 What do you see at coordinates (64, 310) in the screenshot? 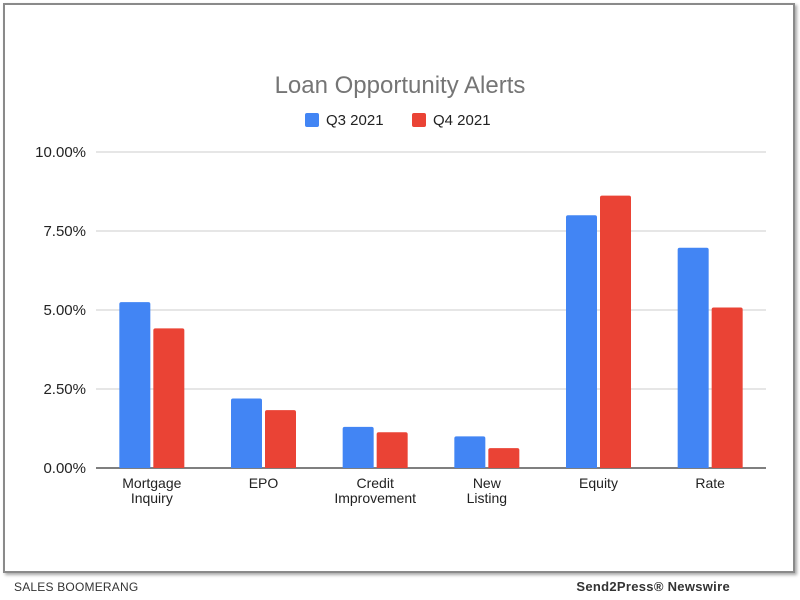
I see `y-tick-label: 5.00%` at bounding box center [64, 310].